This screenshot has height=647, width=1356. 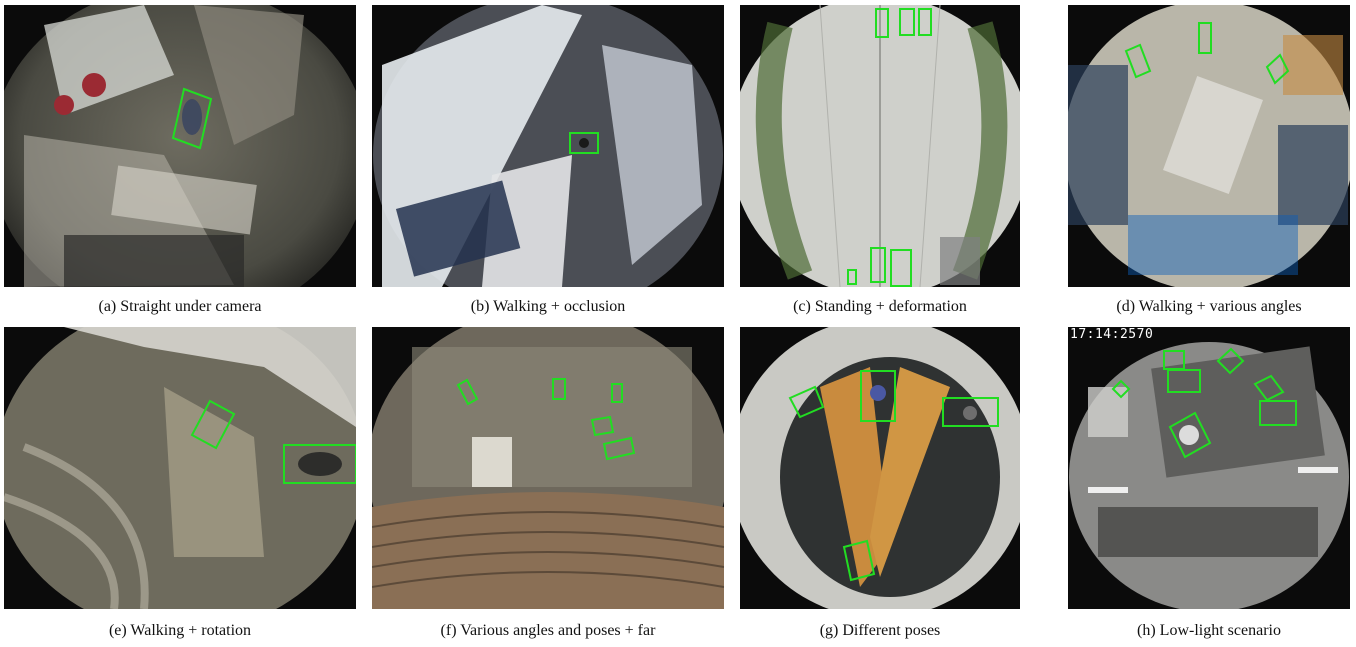 What do you see at coordinates (548, 630) in the screenshot?
I see `caption-f: (f) Various angles and poses + far` at bounding box center [548, 630].